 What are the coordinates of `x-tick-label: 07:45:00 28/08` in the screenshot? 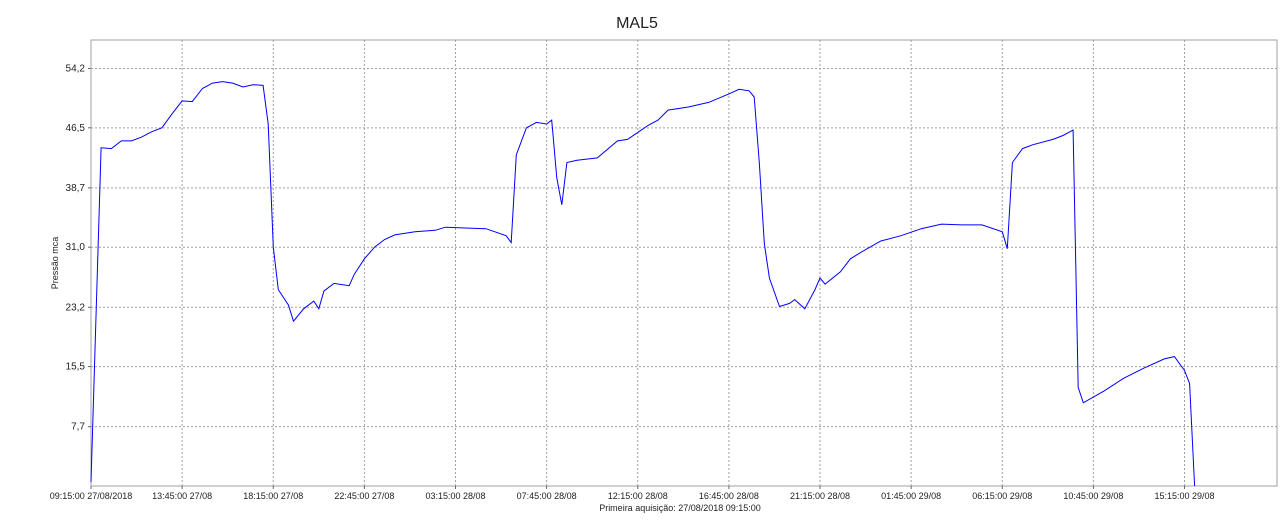 It's located at (547, 496).